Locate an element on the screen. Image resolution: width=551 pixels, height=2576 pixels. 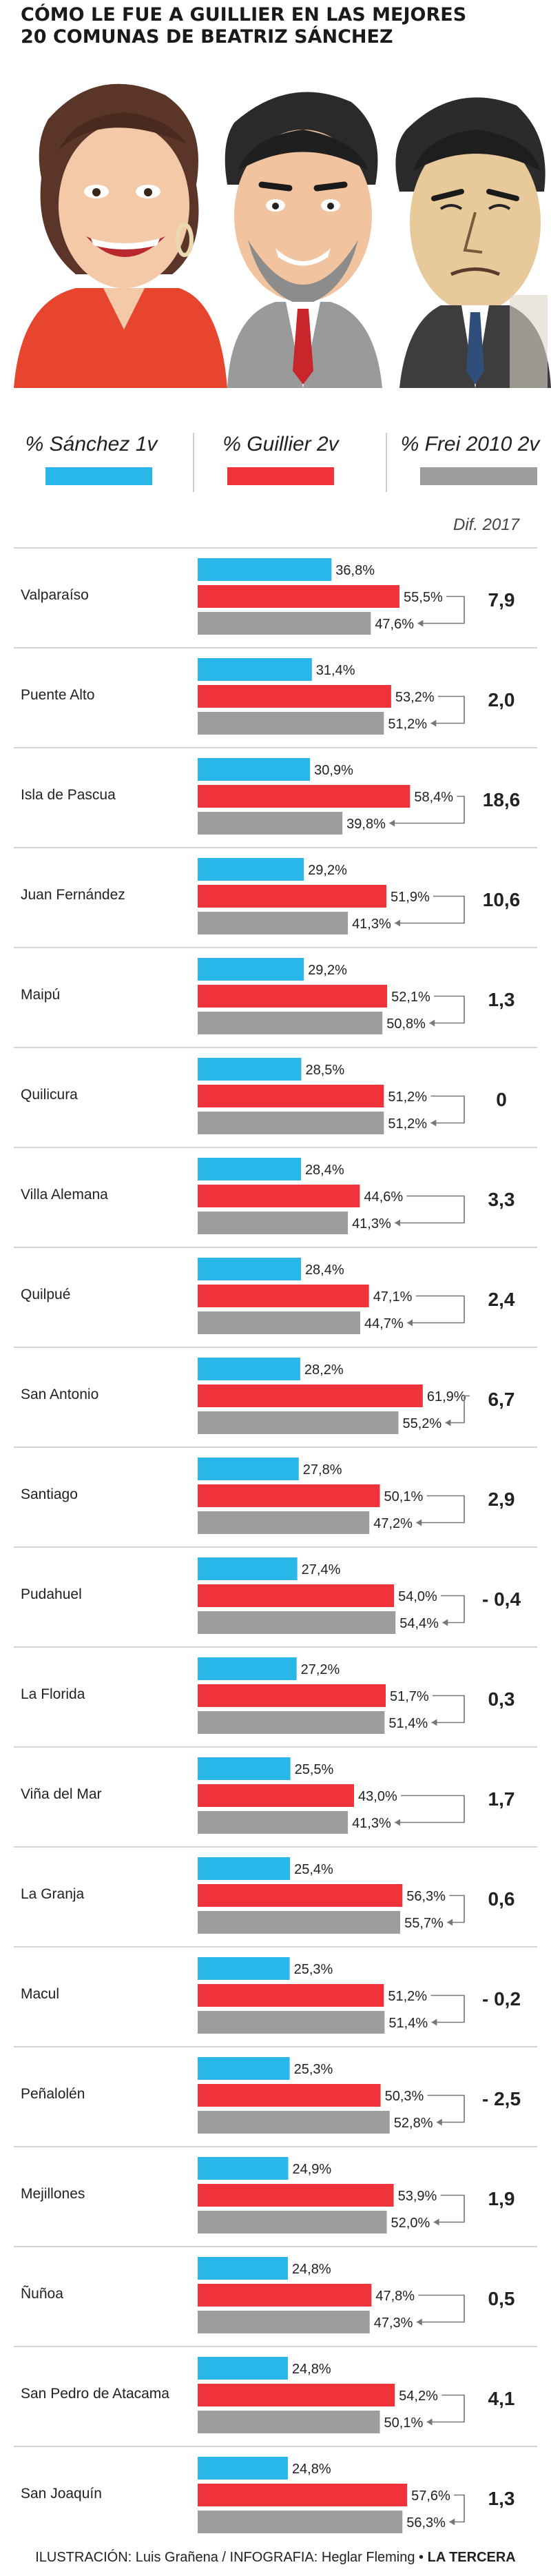
data-label: 44,6% is located at coordinates (383, 1197).